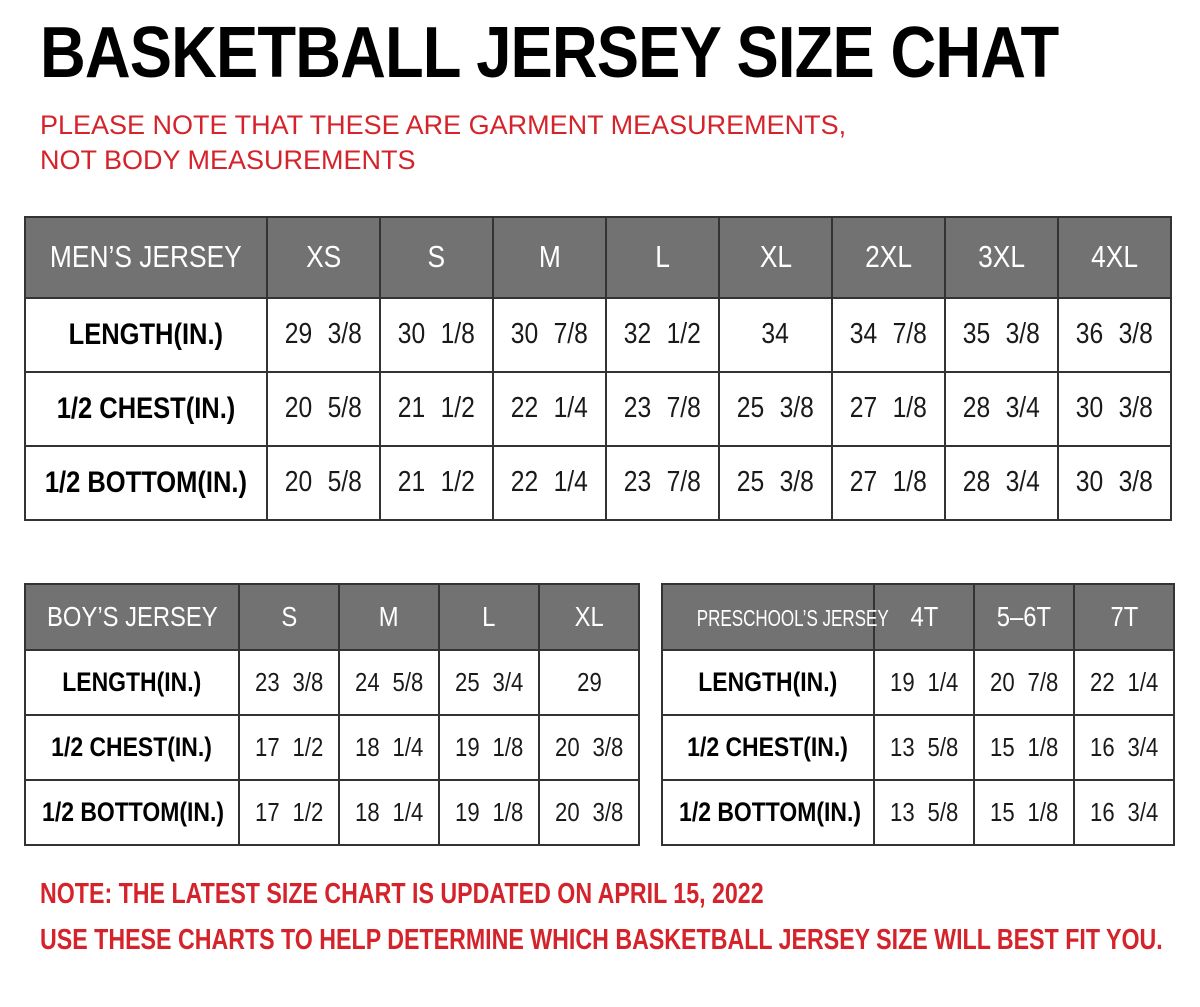  I want to click on page-title: BASKETBALL JERSEY SIZE CHAT, so click(620, 53).